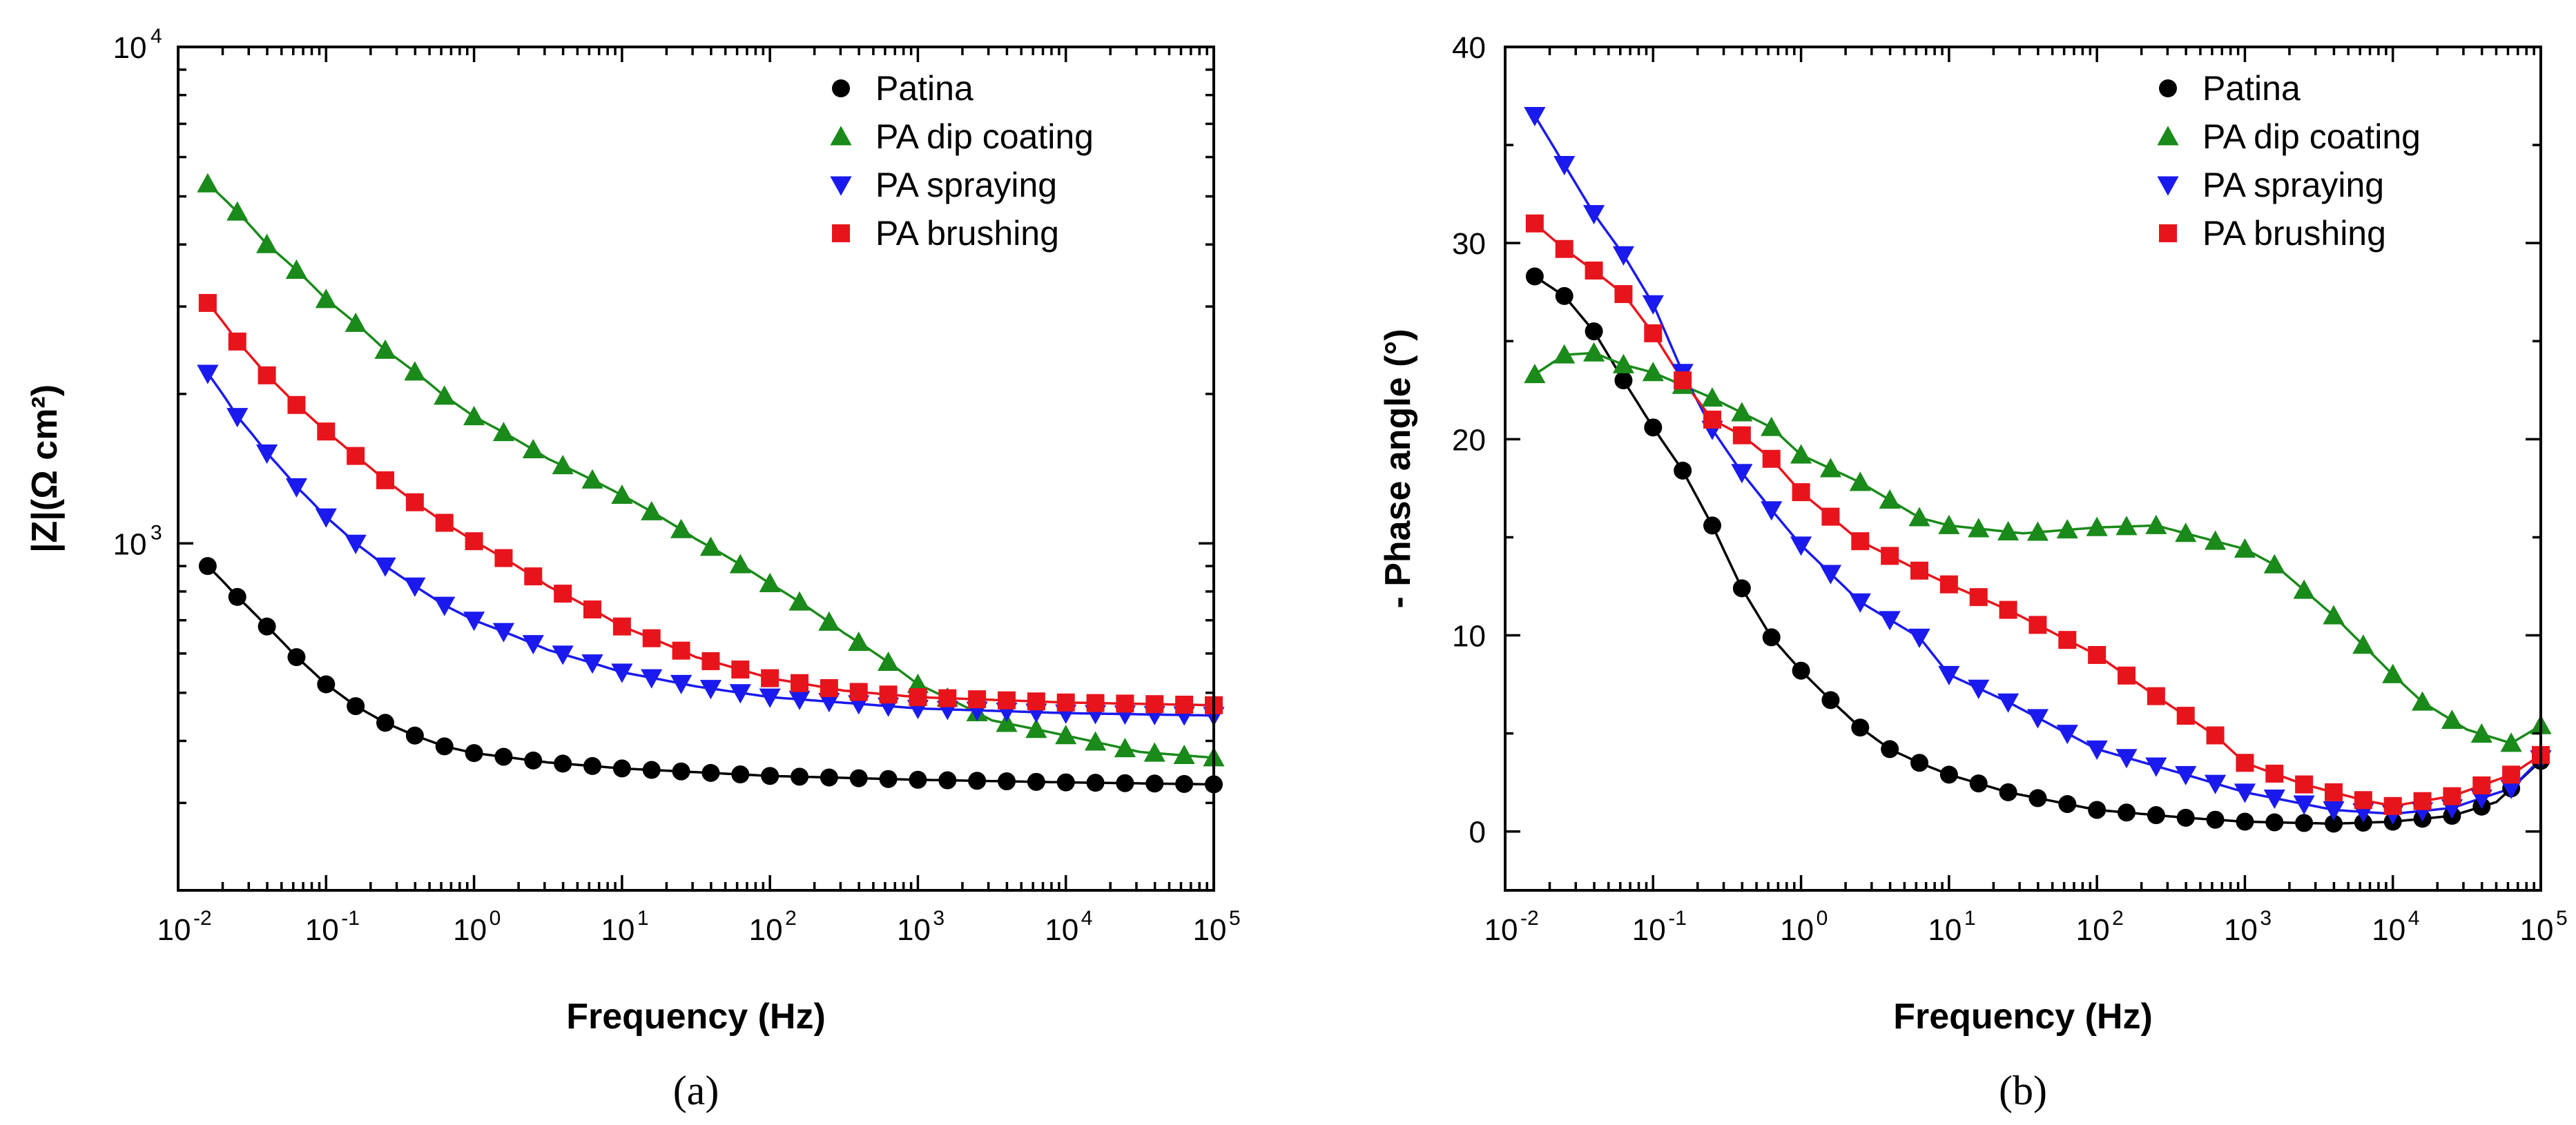  What do you see at coordinates (1529, 918) in the screenshot?
I see `x-tick-exponent: -2` at bounding box center [1529, 918].